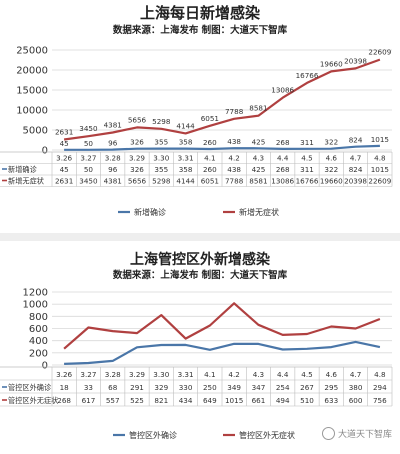  What do you see at coordinates (186, 400) in the screenshot?
I see `table-cell: 434` at bounding box center [186, 400].